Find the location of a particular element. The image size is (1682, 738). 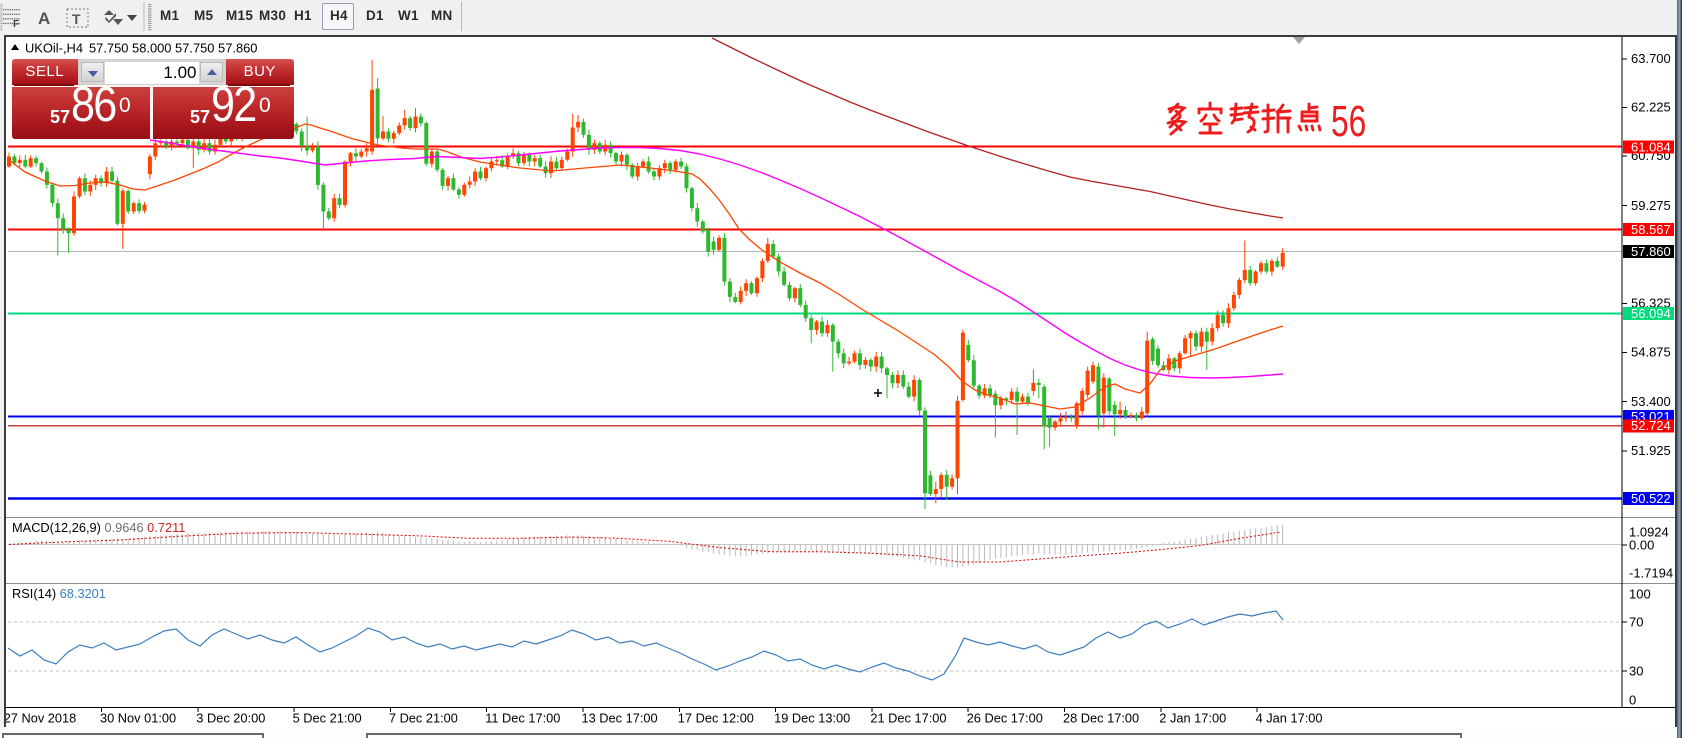

svg-text: 50.522 is located at coordinates (1651, 498).